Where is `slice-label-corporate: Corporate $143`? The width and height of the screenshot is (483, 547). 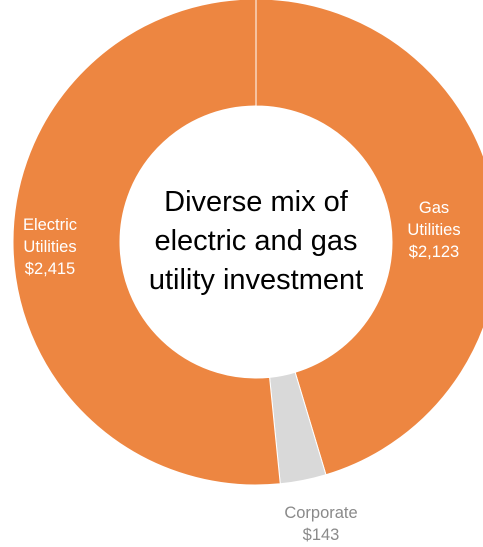 slice-label-corporate: Corporate $143 is located at coordinates (320, 524).